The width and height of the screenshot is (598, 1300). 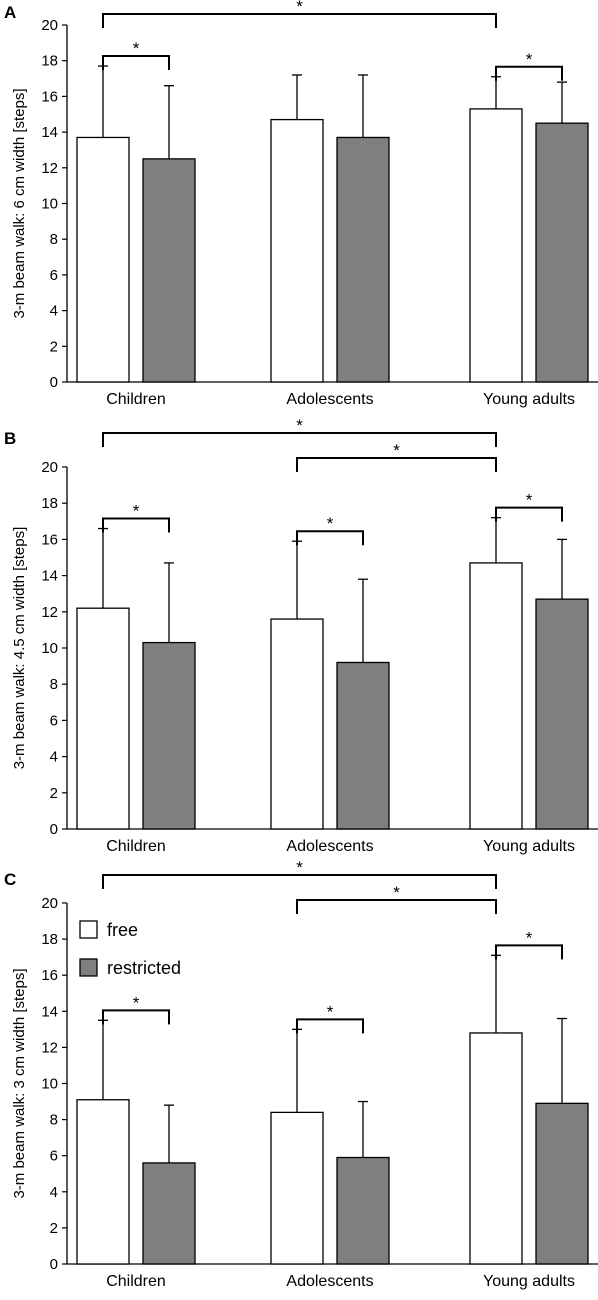 I want to click on legend-swatch-restricted, so click(x=88, y=967).